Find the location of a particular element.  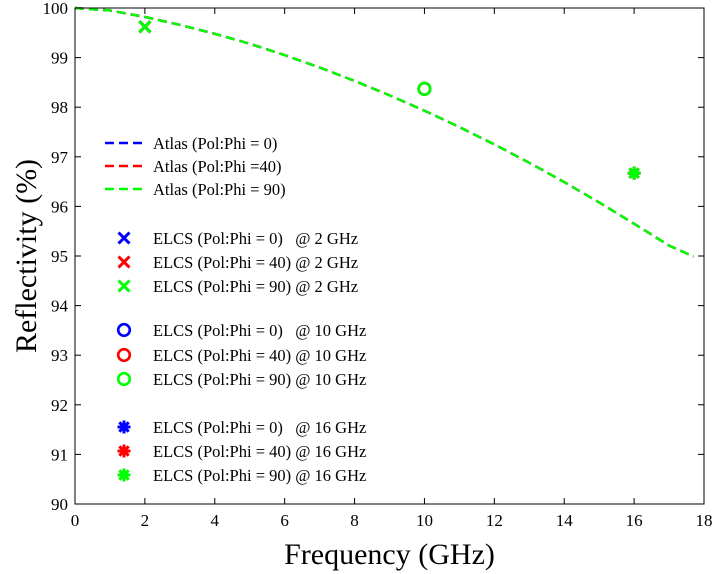

legend-label-7: ELCS (Pol:Phi = 40) @ 10 GHz is located at coordinates (259, 355).